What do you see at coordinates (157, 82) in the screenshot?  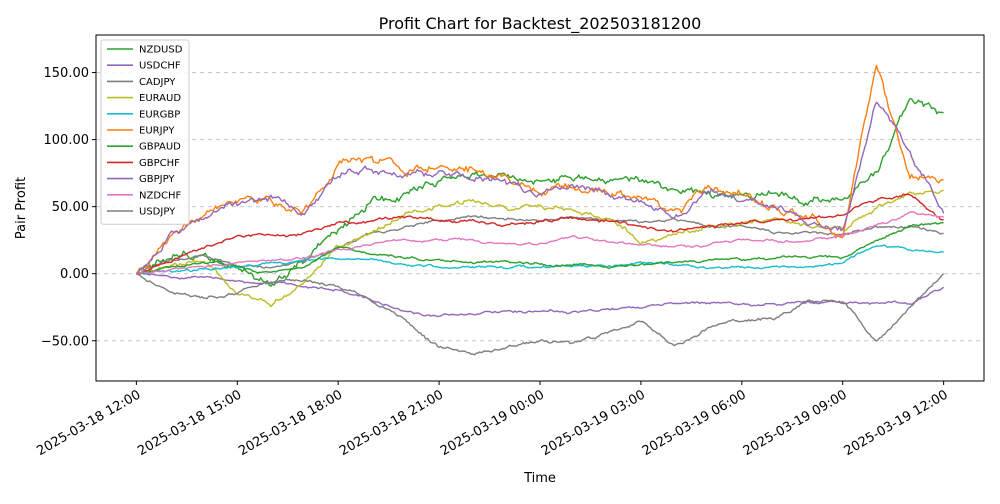 I see `legend-label: CADJPY` at bounding box center [157, 82].